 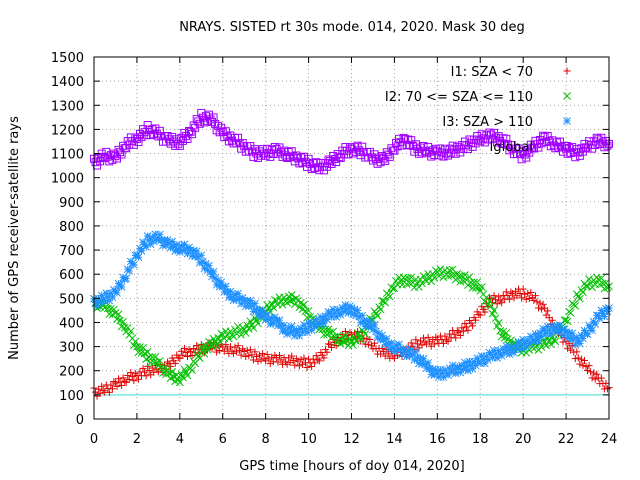 What do you see at coordinates (71, 372) in the screenshot?
I see `y-tick-label: 200` at bounding box center [71, 372].